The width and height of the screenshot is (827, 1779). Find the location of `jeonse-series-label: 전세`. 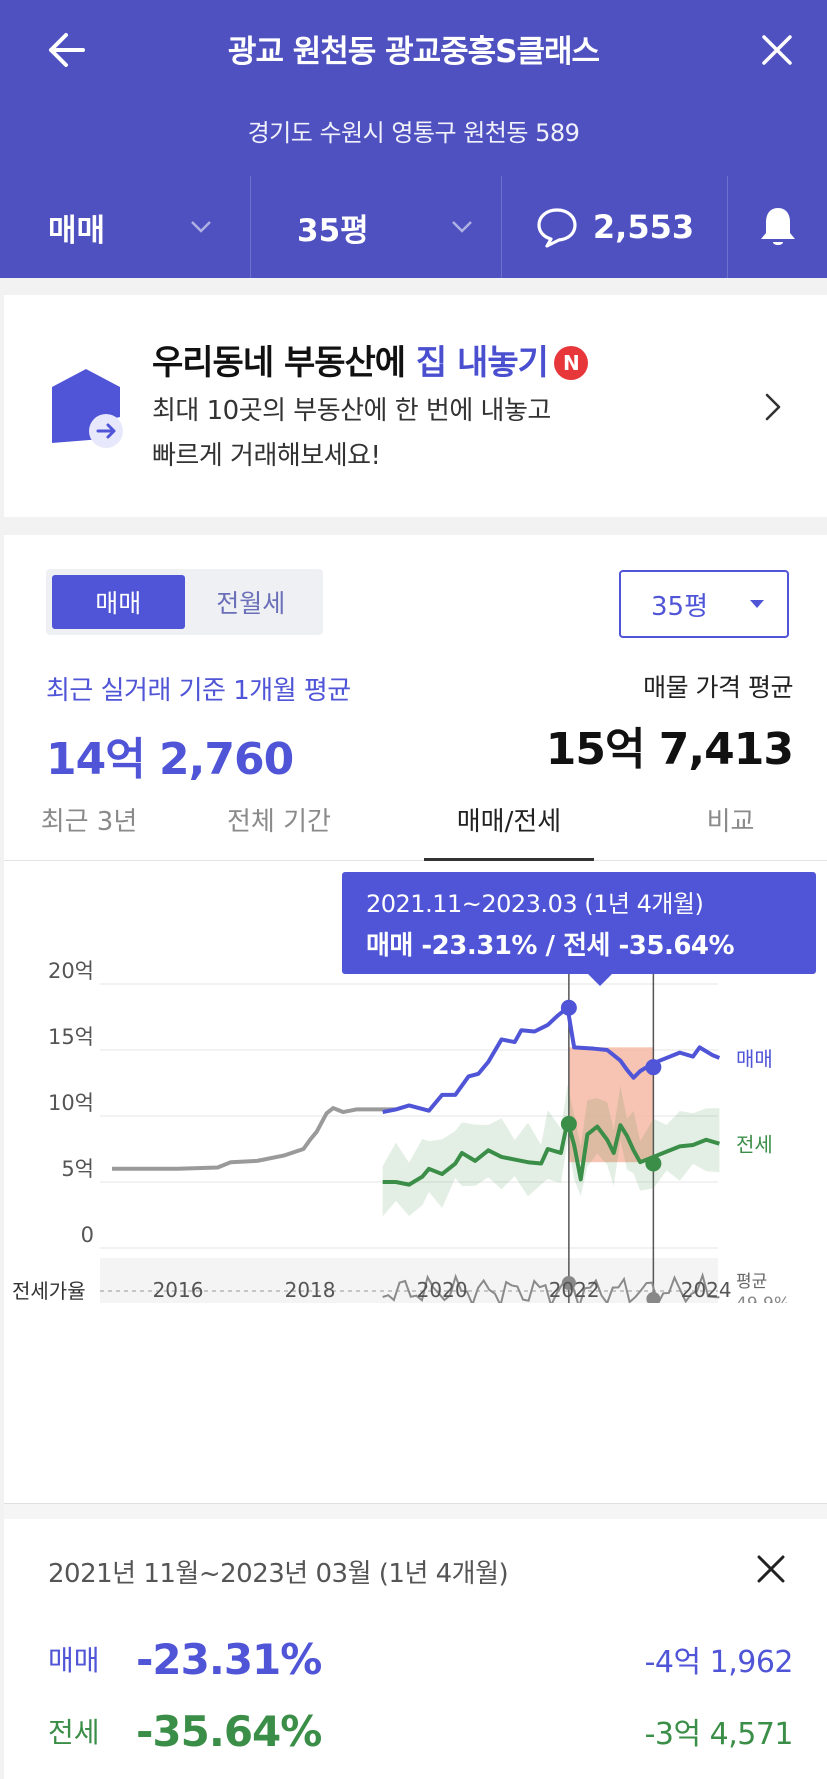

jeonse-series-label: 전세 is located at coordinates (754, 1145).